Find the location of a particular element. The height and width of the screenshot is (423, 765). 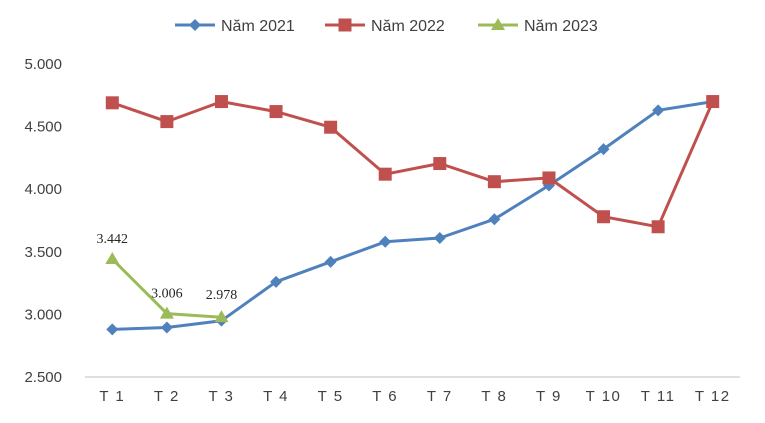

data-label: 3.006 is located at coordinates (167, 294).